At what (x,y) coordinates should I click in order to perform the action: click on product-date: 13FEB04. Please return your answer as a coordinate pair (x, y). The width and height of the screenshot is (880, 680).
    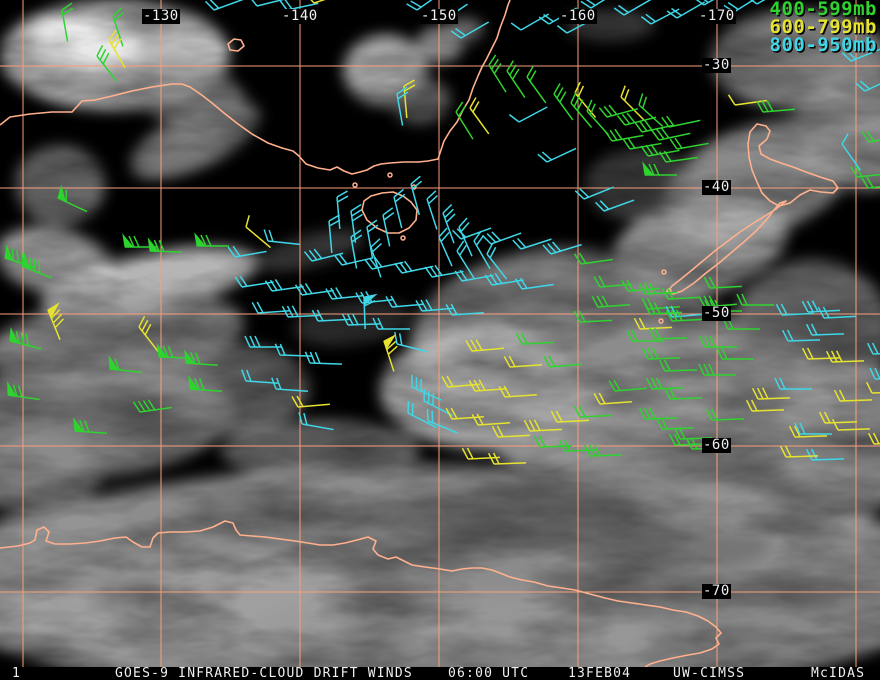
    Looking at the image, I should click on (600, 673).